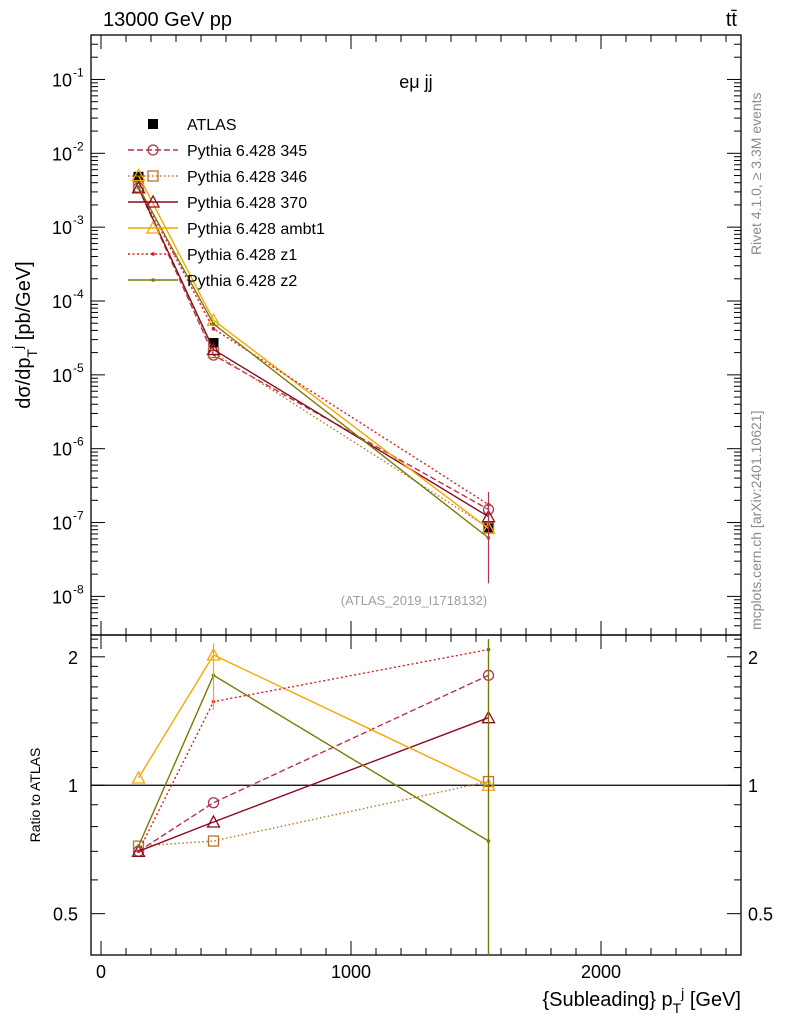 The image size is (786, 1024). What do you see at coordinates (732, 20) in the screenshot?
I see `process-label: tt̄` at bounding box center [732, 20].